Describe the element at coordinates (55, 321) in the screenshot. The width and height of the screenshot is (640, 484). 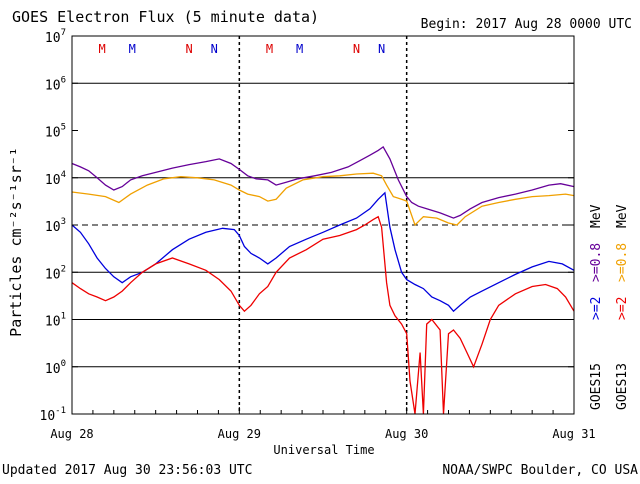
I see `y-tick-label: 10¹` at that location.